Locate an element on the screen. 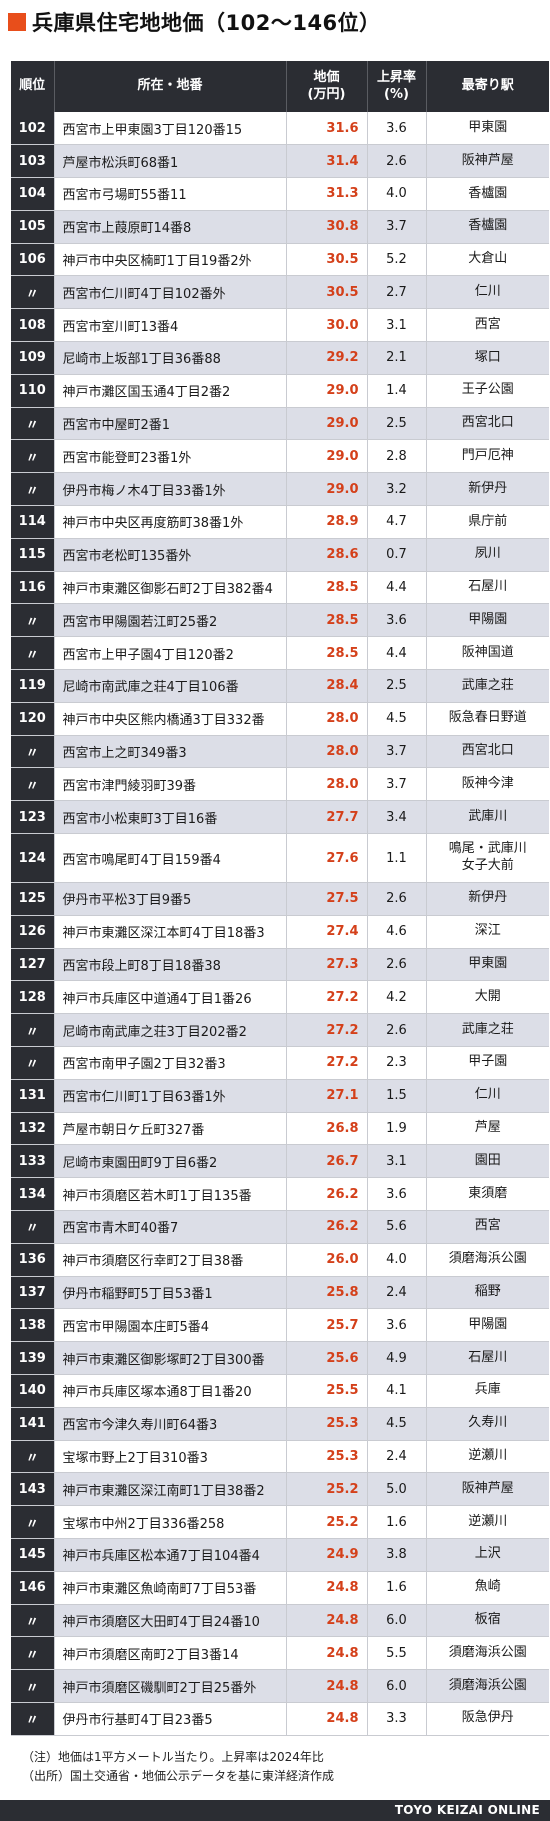  rank-cell: 119 is located at coordinates (33, 686).